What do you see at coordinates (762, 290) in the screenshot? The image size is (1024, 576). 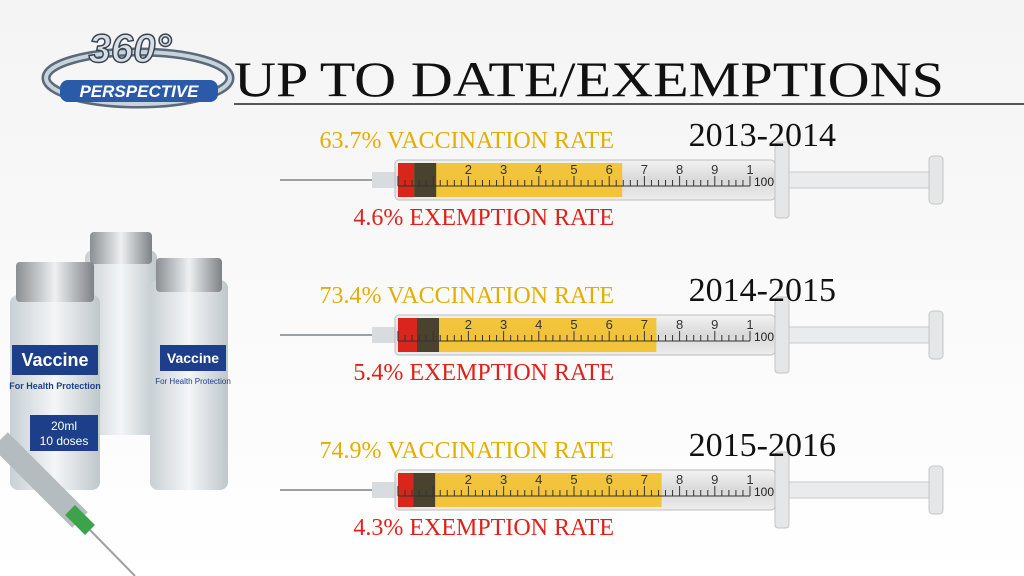 I see `year: 2014-2015` at bounding box center [762, 290].